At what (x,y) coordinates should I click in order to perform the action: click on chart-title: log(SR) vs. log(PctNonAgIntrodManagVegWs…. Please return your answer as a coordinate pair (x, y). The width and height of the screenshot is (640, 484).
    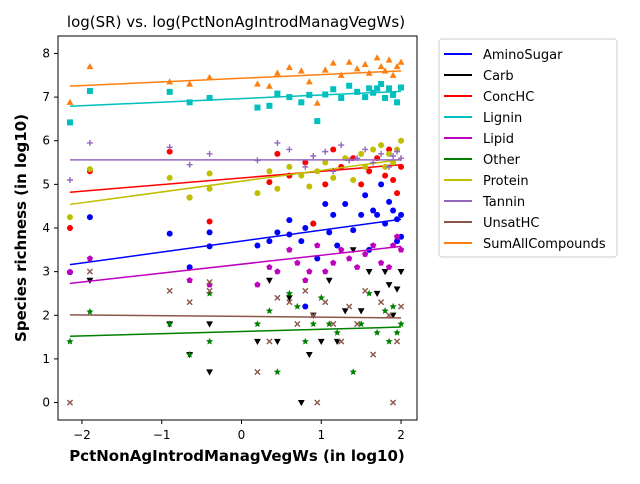
    Looking at the image, I should click on (236, 22).